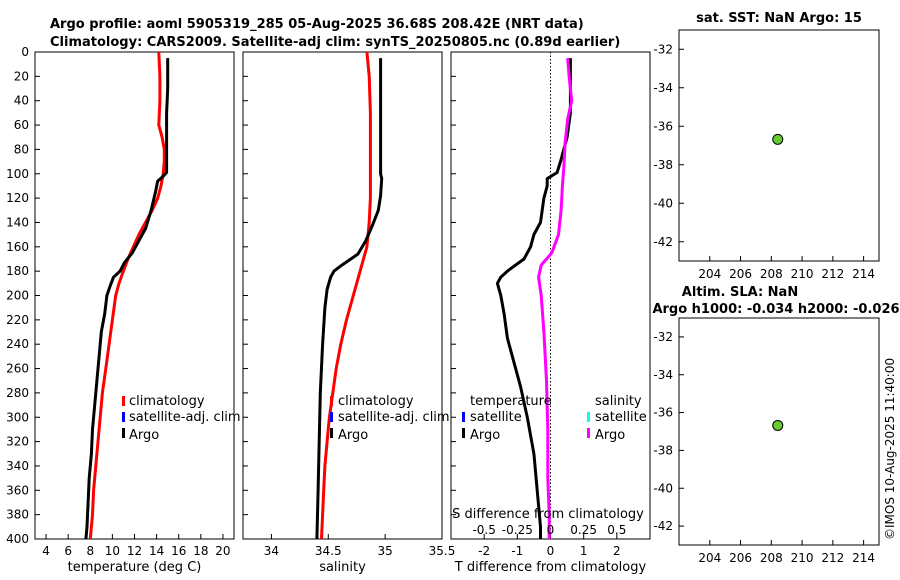  What do you see at coordinates (68, 551) in the screenshot?
I see `x-tick-label: 6` at bounding box center [68, 551].